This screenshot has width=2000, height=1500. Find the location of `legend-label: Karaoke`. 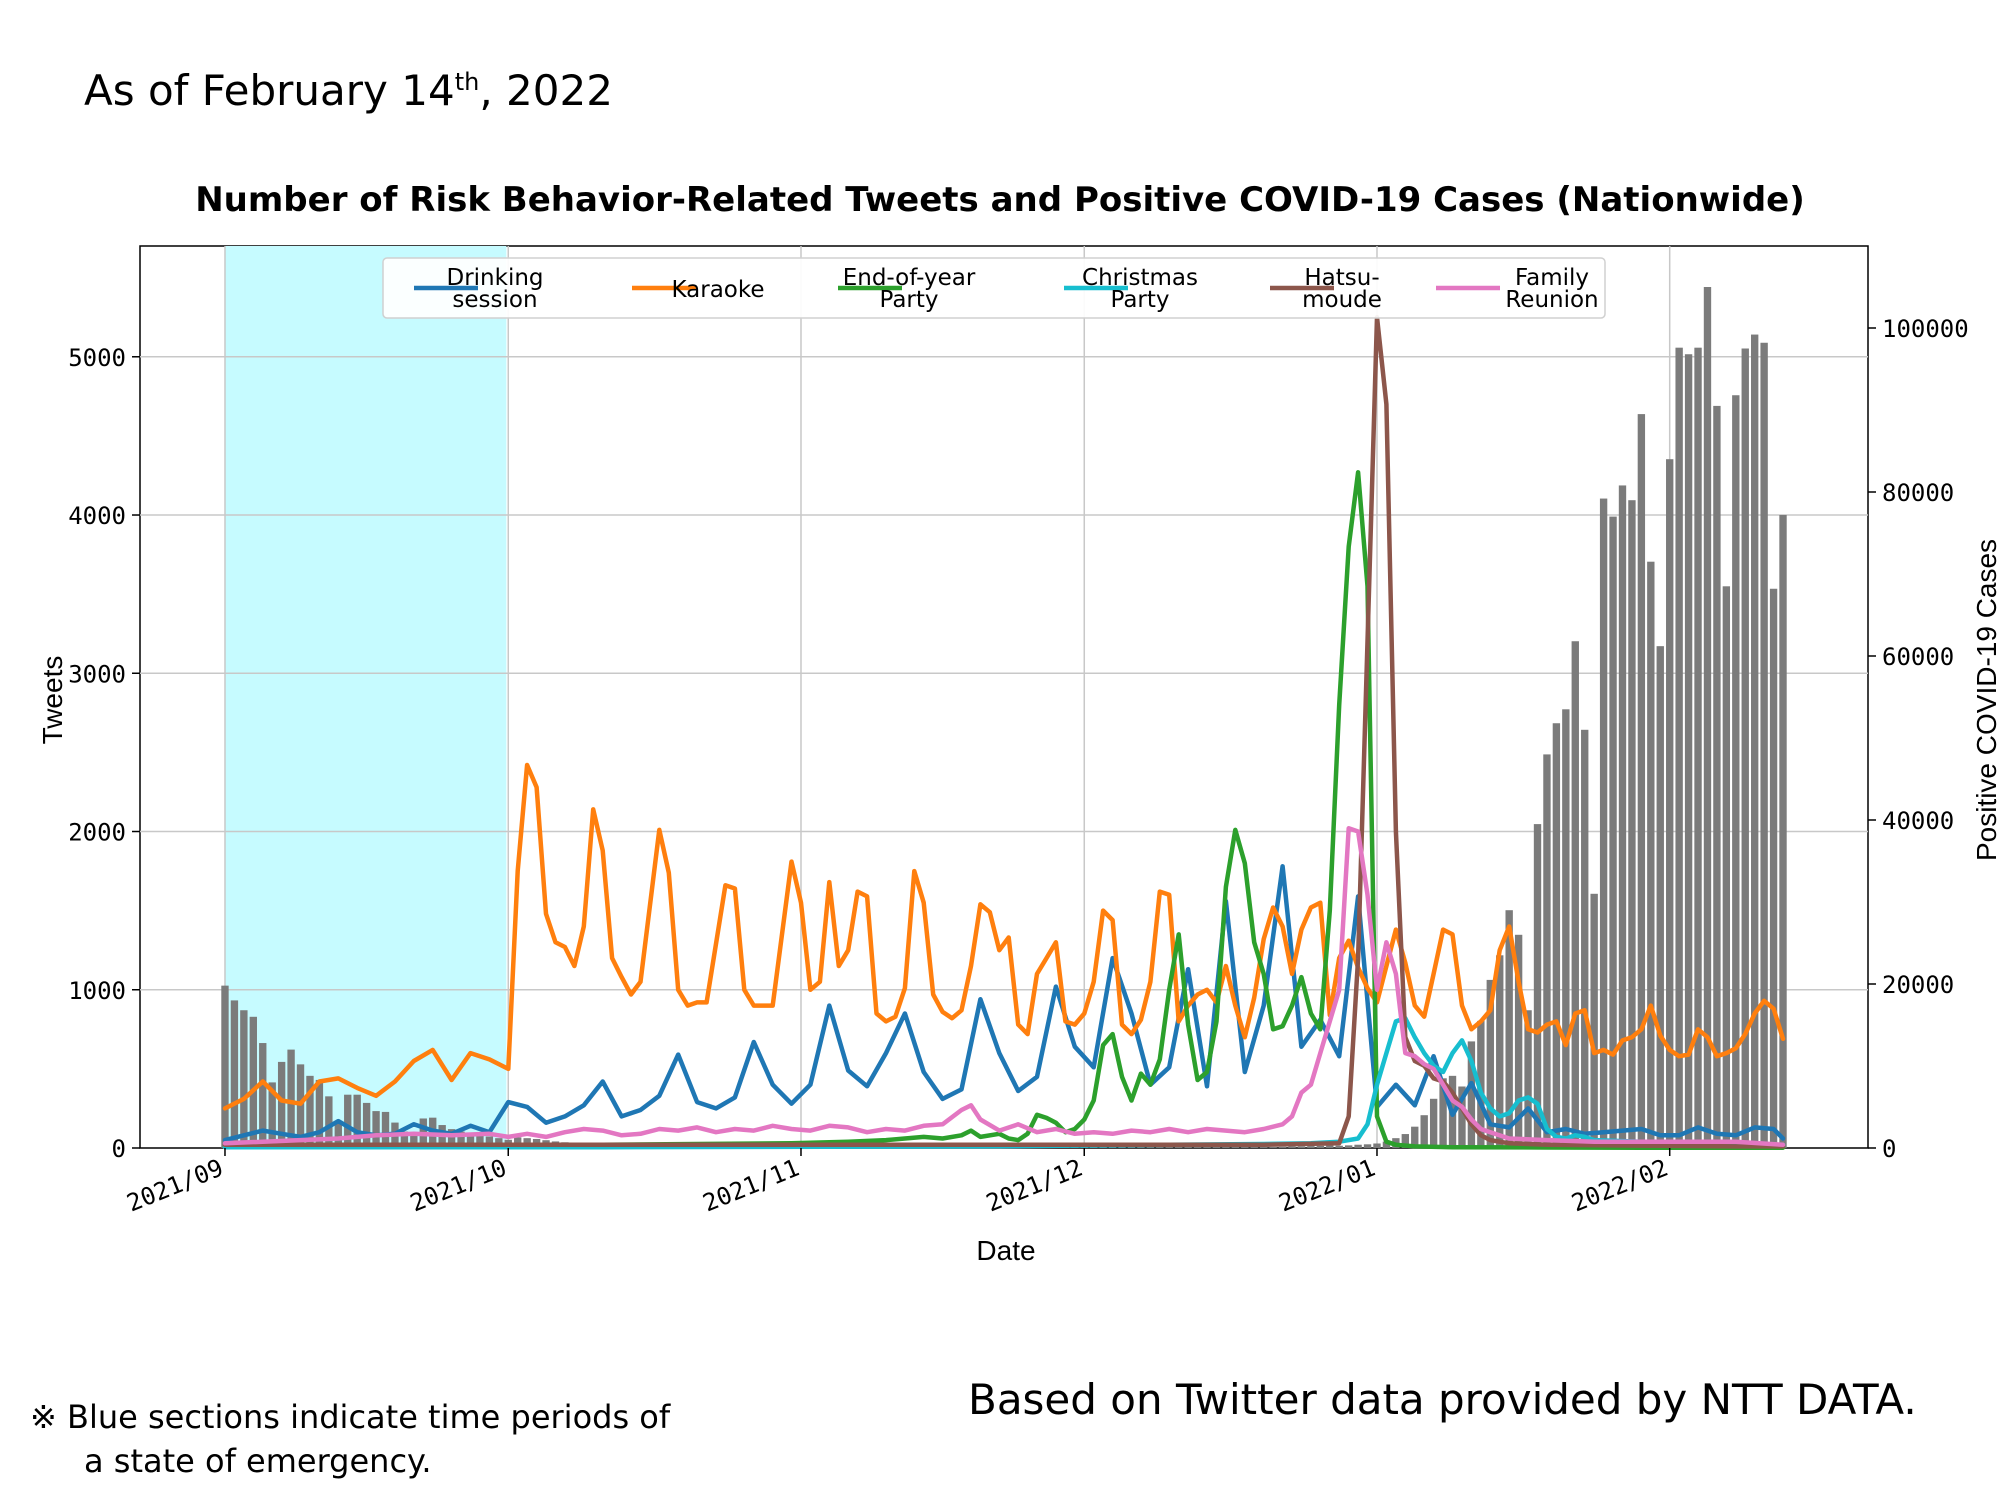

legend-label: Karaoke is located at coordinates (717, 290).